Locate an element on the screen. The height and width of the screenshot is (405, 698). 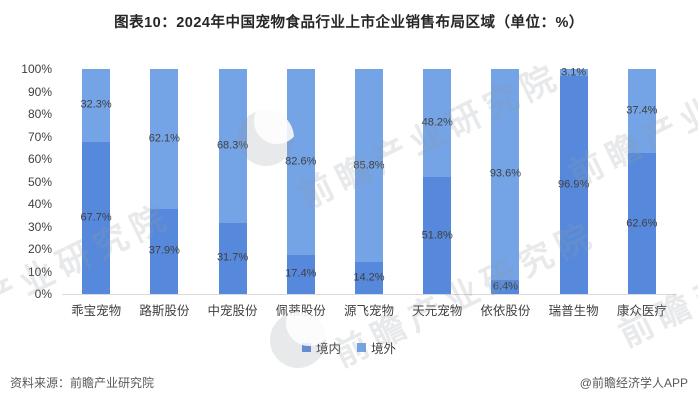
y-axis: 100% 90% 80% 70% 60% 50% 40% 30% 20% 10% 0% is located at coordinates (27, 181).